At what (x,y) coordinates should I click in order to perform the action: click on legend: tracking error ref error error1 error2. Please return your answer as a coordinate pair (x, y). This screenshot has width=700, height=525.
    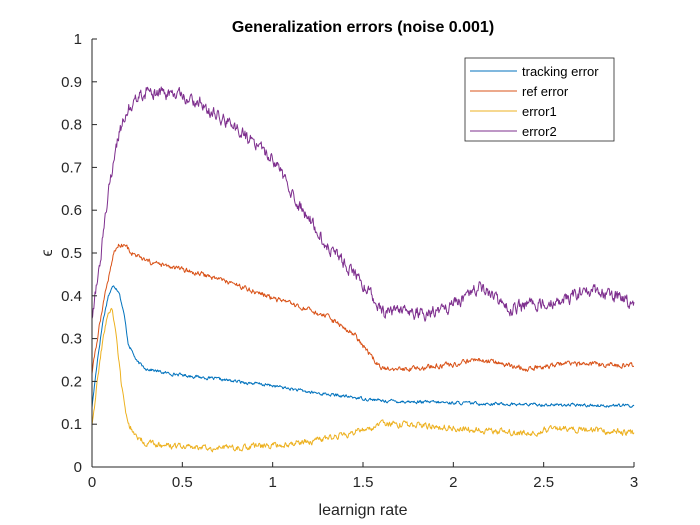
    Looking at the image, I should click on (539, 99).